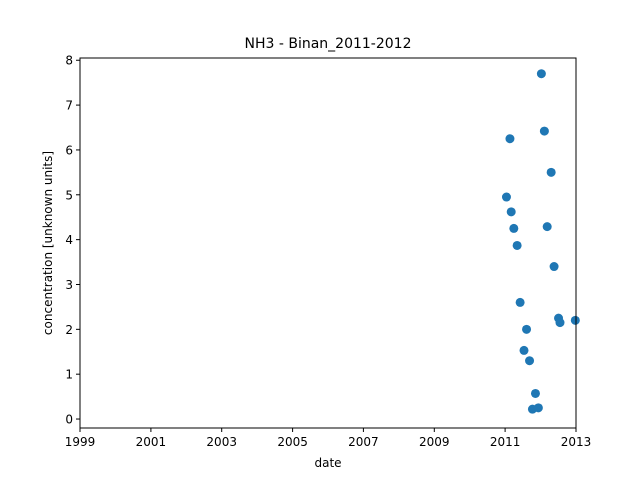 The image size is (640, 484). I want to click on x-axis-label: date, so click(327, 463).